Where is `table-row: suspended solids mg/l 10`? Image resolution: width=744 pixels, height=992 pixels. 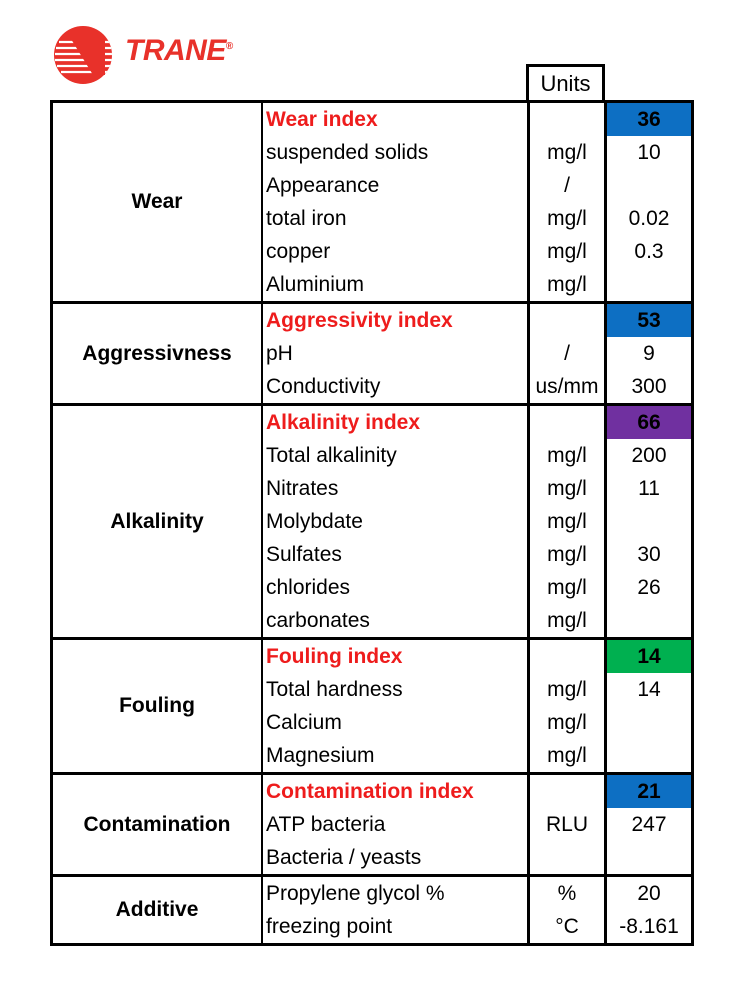
table-row: suspended solids mg/l 10 is located at coordinates (477, 152).